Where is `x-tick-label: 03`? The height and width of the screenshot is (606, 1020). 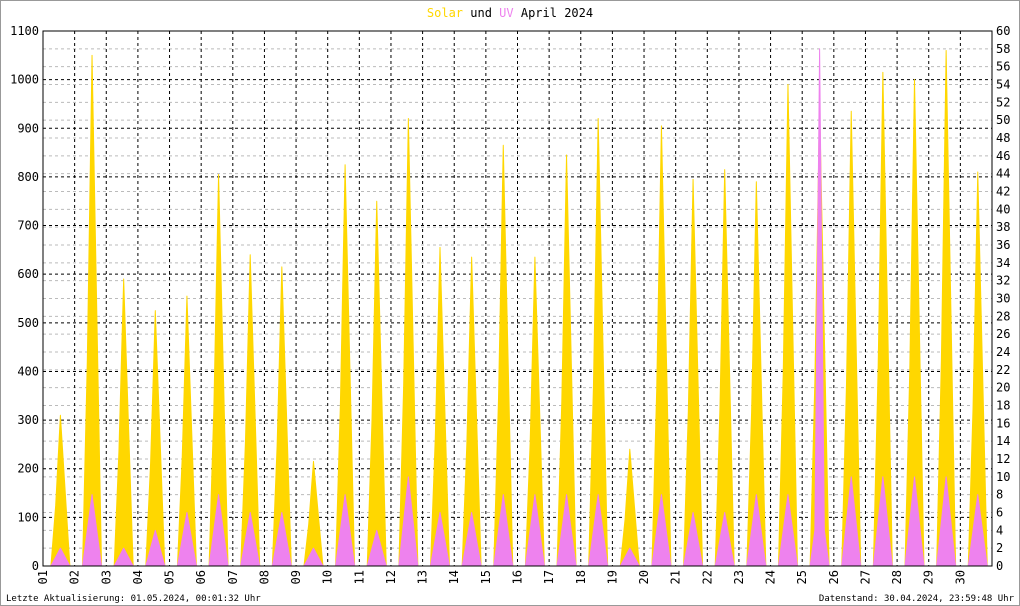 x-tick-label: 03 is located at coordinates (106, 577).